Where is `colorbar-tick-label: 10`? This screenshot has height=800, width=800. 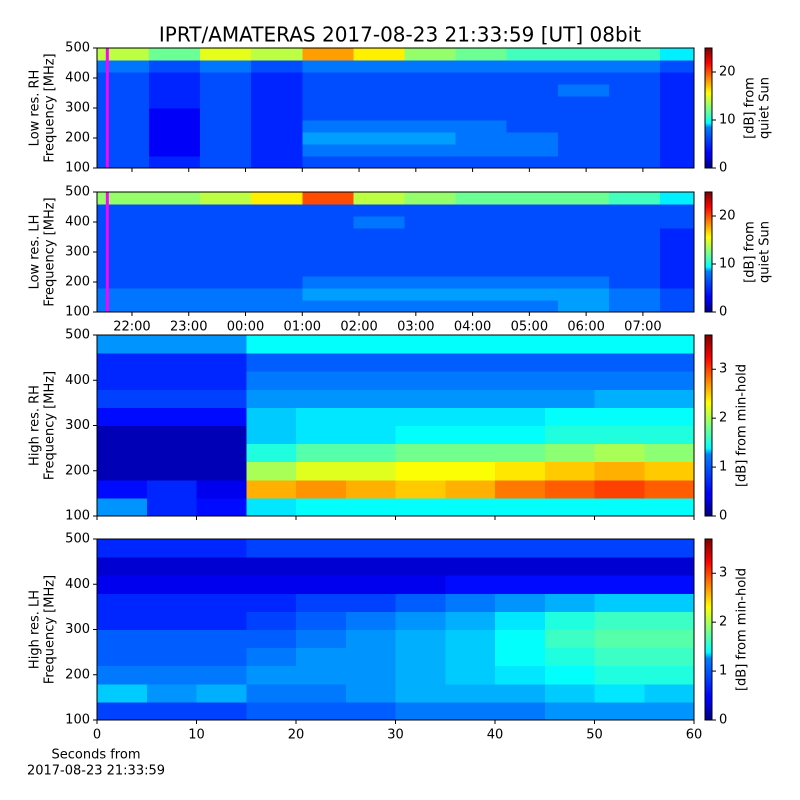 colorbar-tick-label: 10 is located at coordinates (727, 264).